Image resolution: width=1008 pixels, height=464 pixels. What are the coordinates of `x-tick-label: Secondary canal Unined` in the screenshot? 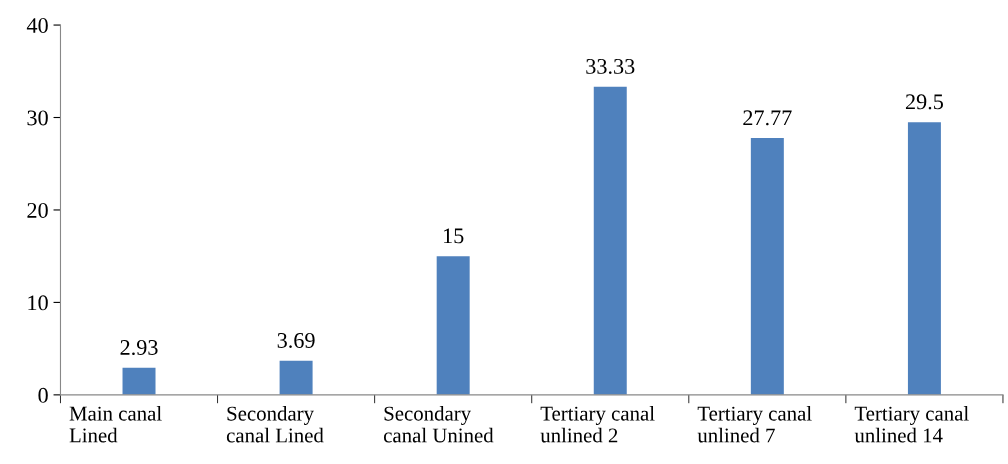 It's located at (438, 424).